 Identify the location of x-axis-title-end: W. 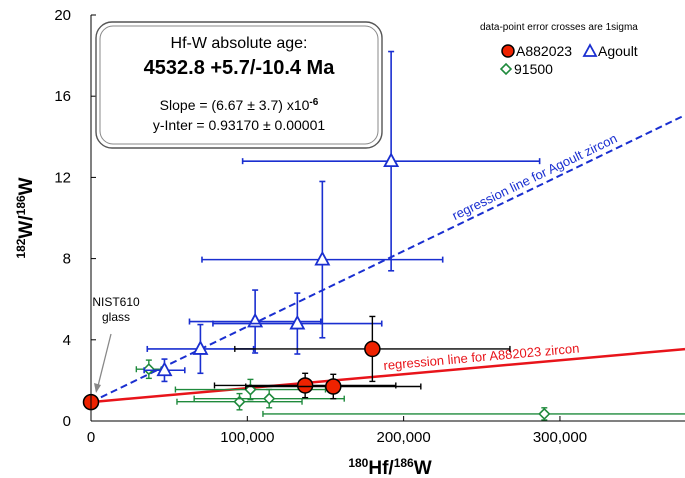
(423, 468).